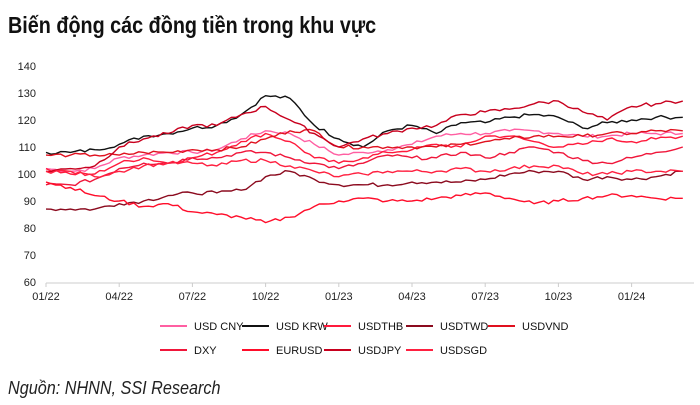 The width and height of the screenshot is (700, 405). What do you see at coordinates (30, 256) in the screenshot?
I see `y-tick-label: 70` at bounding box center [30, 256].